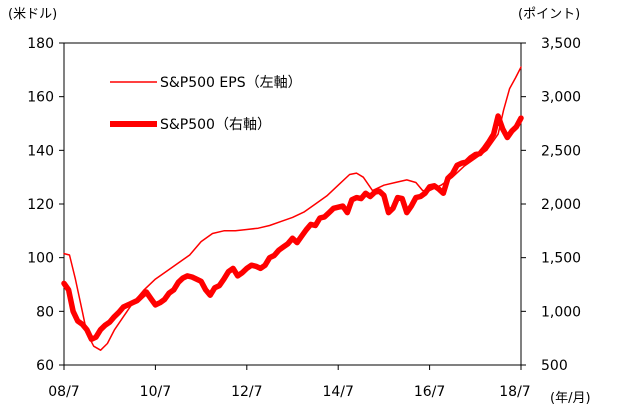 The height and width of the screenshot is (414, 617). What do you see at coordinates (40, 98) in the screenshot?
I see `y-left-tick-label: 160` at bounding box center [40, 98].